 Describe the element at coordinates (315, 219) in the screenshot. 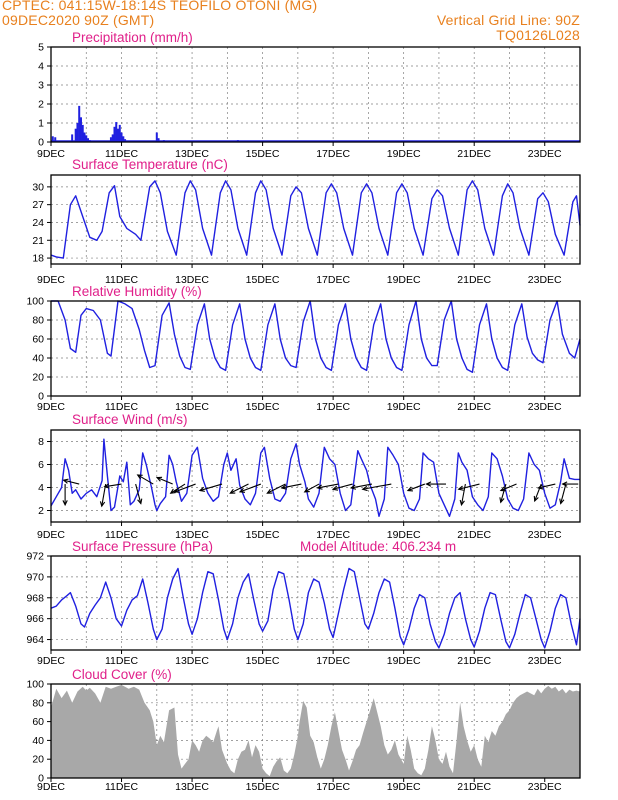

I see `temp-line` at that location.